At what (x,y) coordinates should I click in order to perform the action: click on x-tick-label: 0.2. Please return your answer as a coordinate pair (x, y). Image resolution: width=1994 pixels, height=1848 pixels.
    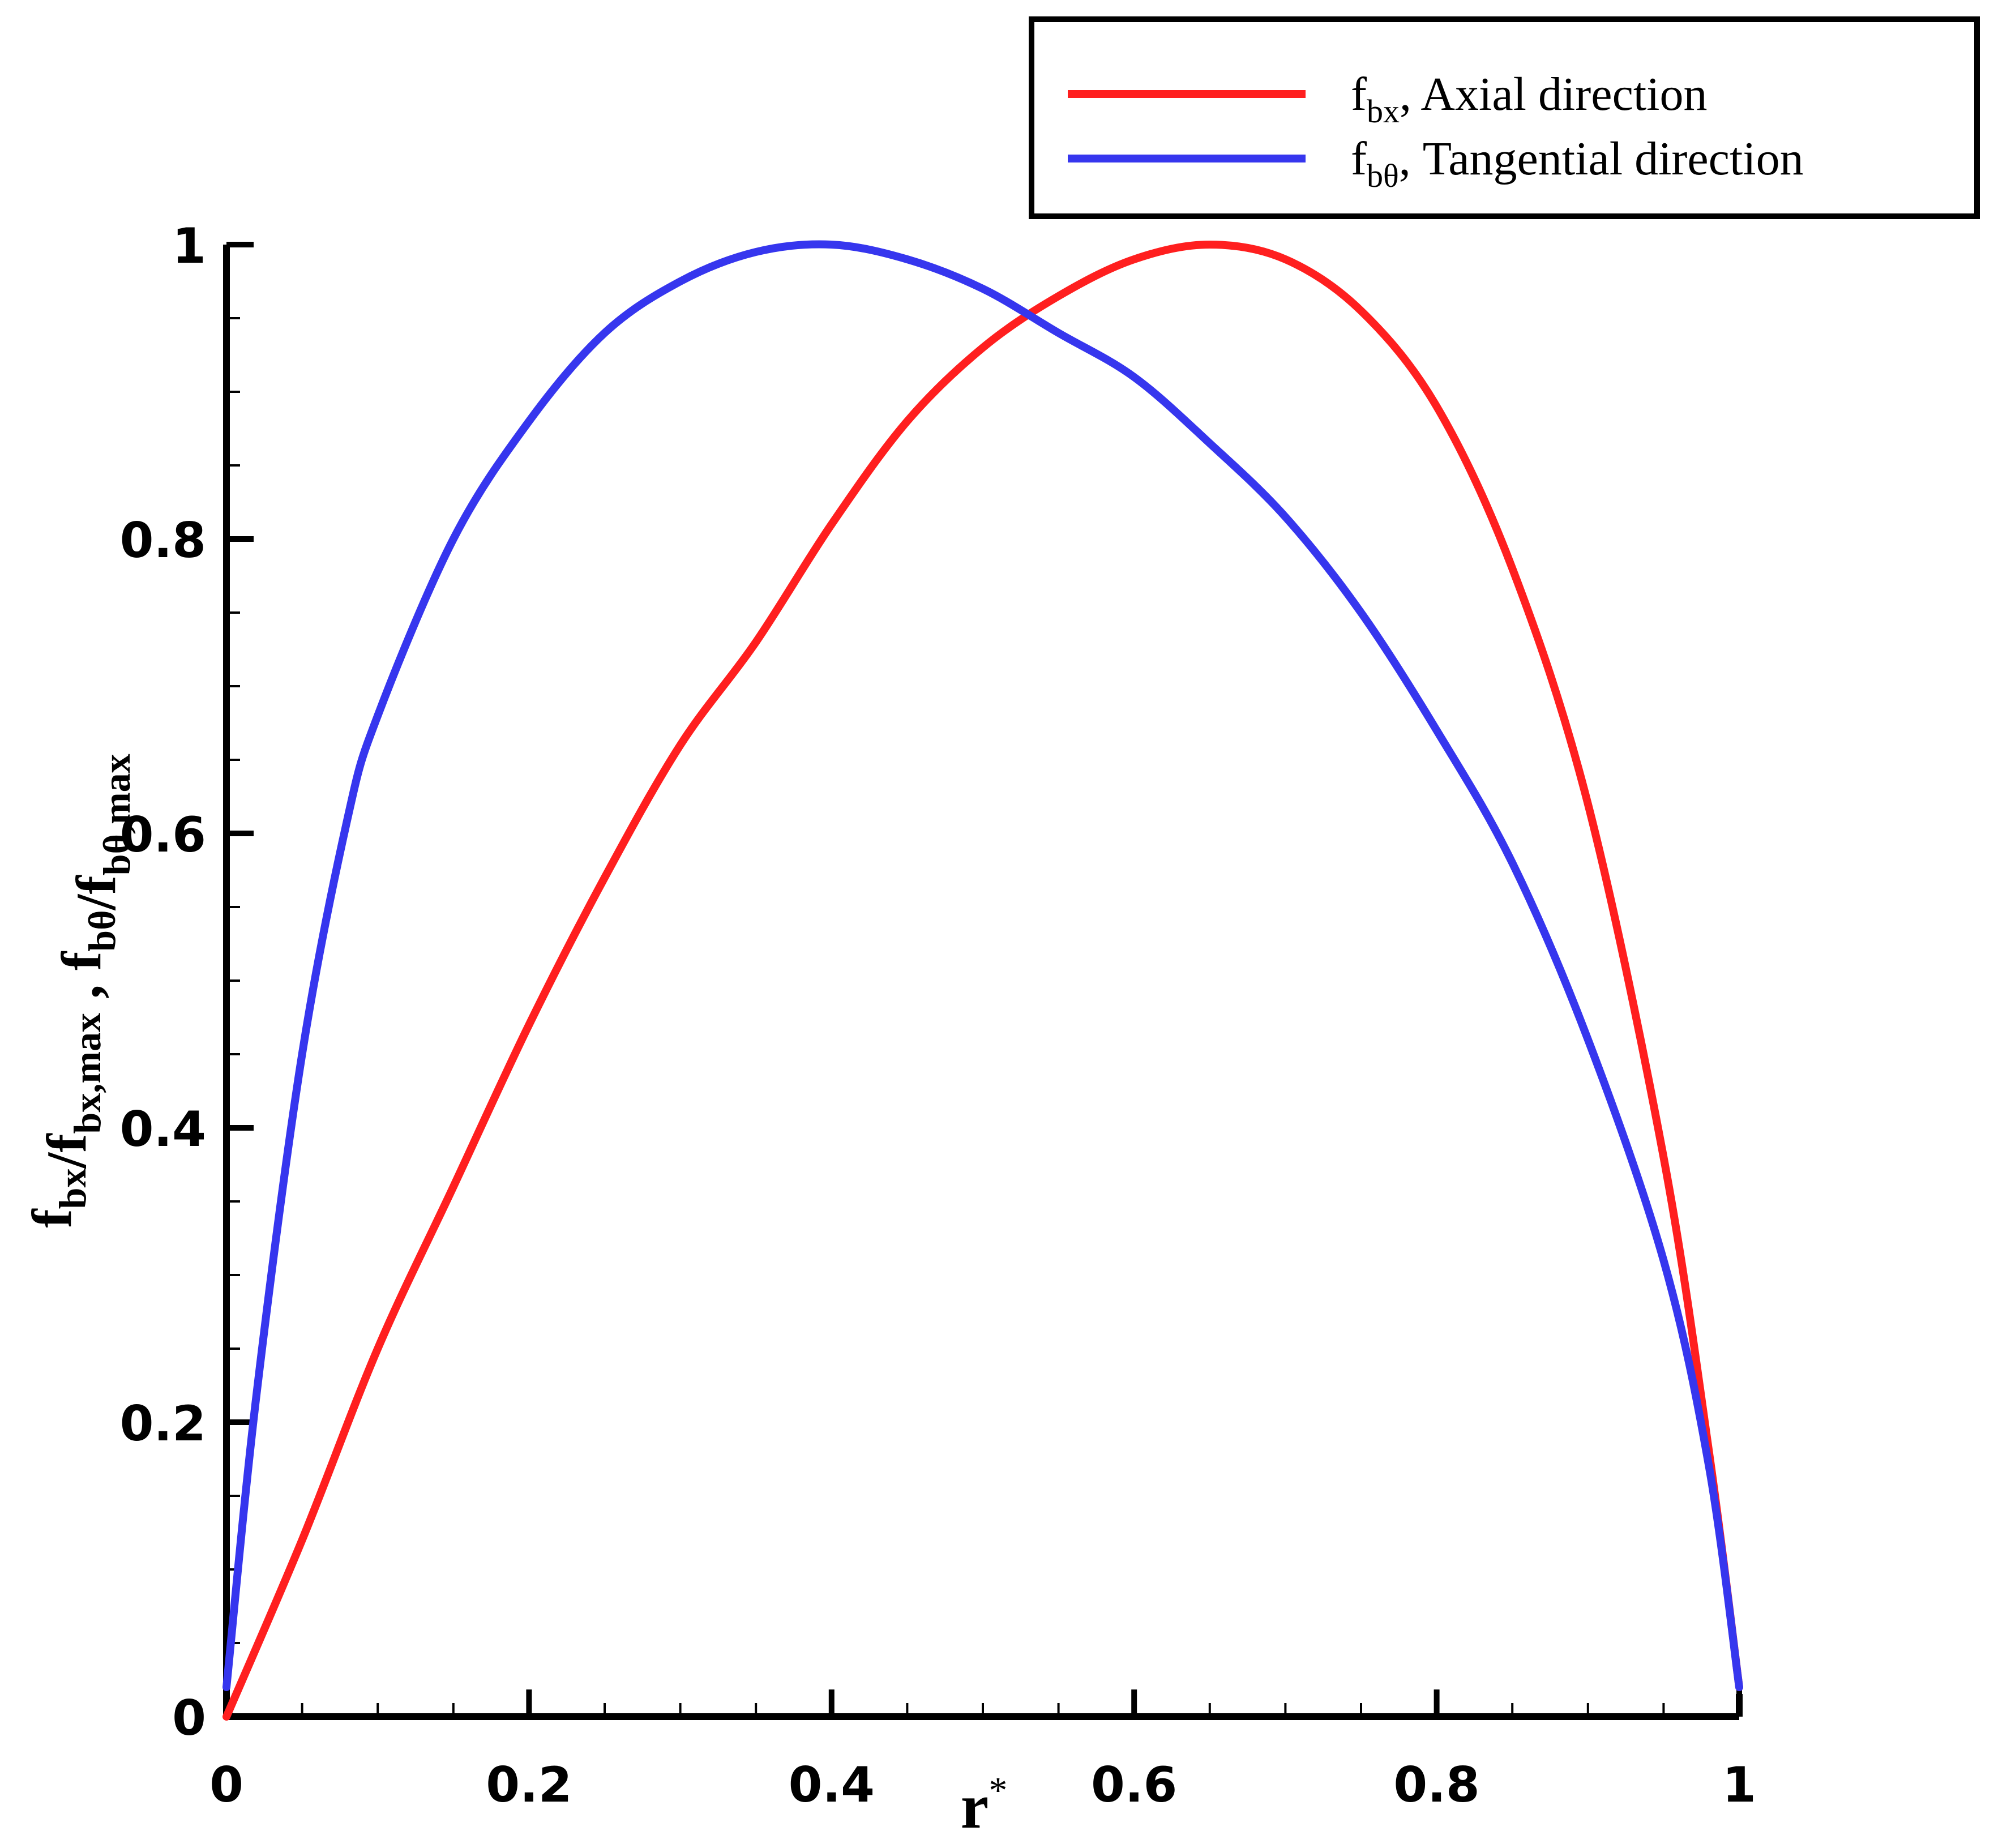
    Looking at the image, I should click on (529, 1785).